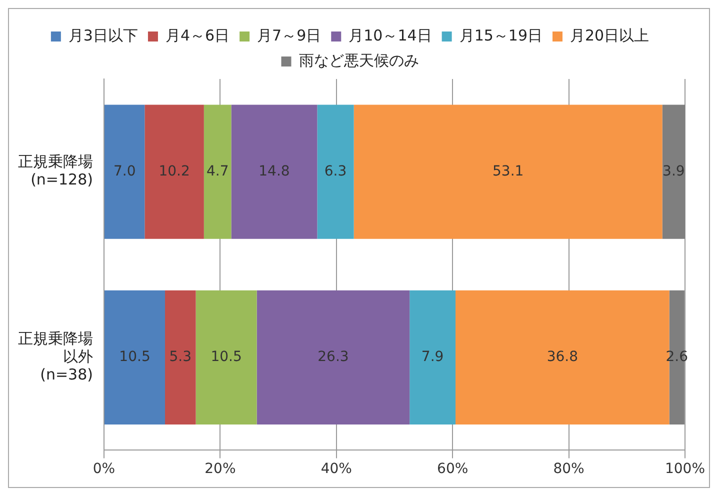  I want to click on data-label: 3.9, so click(673, 171).